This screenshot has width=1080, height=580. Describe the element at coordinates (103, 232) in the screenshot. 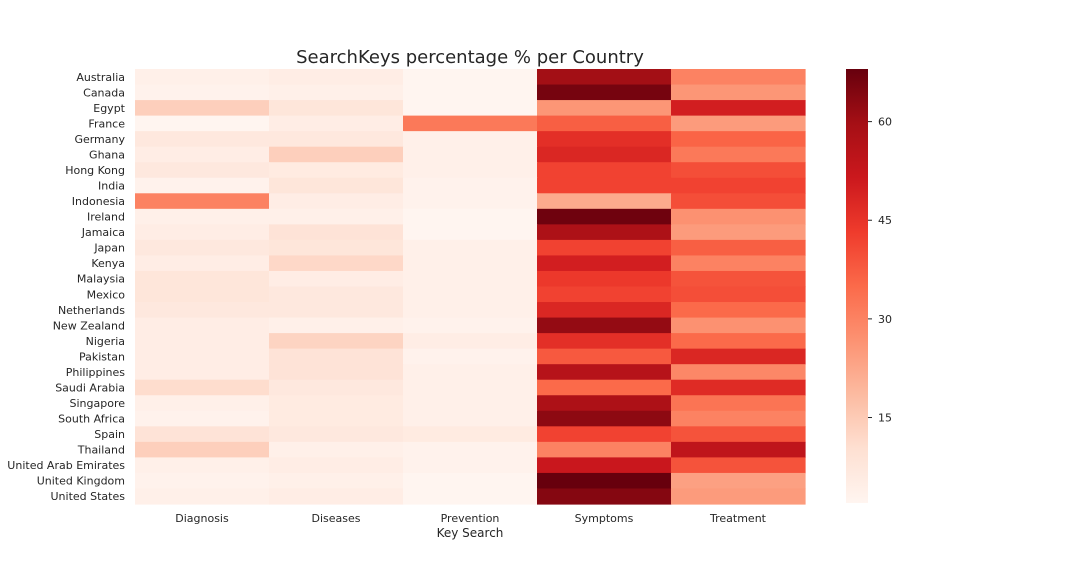

I see `y-tick-label: Jamaica` at that location.